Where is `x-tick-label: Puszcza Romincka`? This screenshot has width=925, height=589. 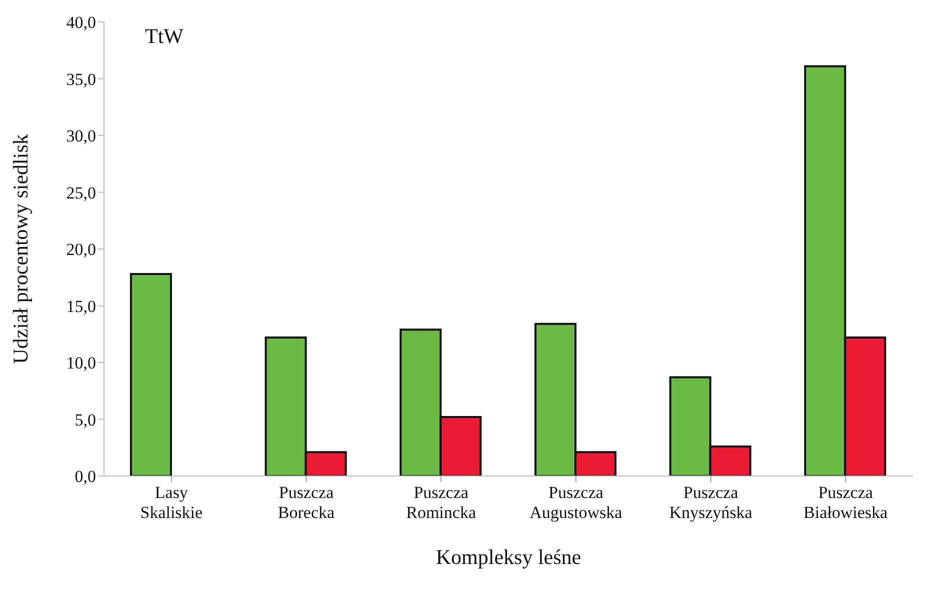 x-tick-label: Puszcza Romincka is located at coordinates (441, 502).